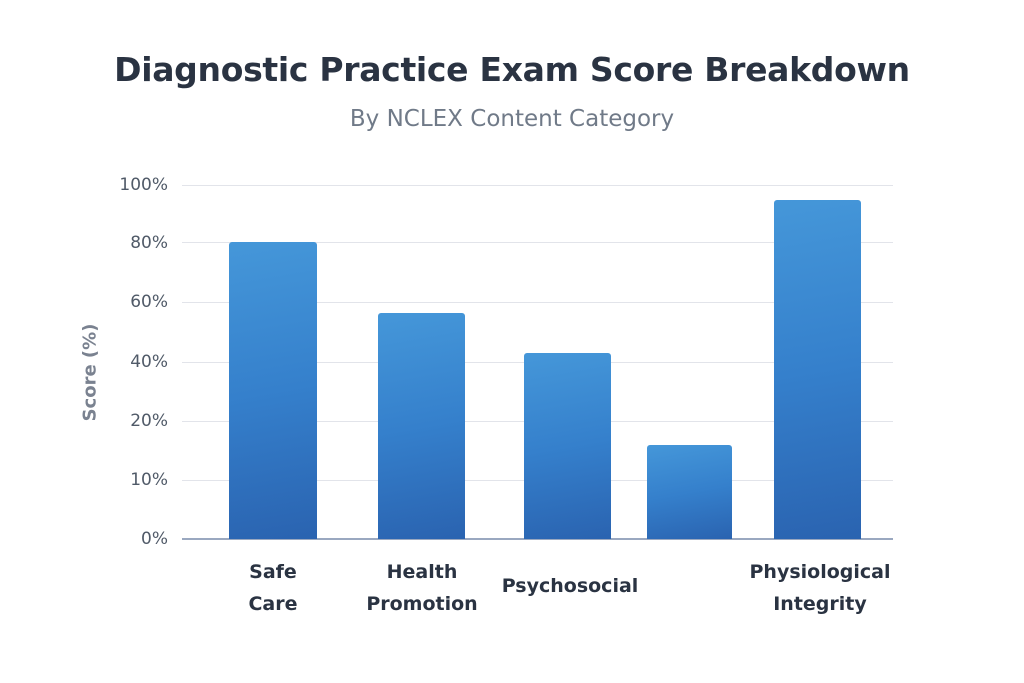  What do you see at coordinates (421, 426) in the screenshot?
I see `bar-health-promotion` at bounding box center [421, 426].